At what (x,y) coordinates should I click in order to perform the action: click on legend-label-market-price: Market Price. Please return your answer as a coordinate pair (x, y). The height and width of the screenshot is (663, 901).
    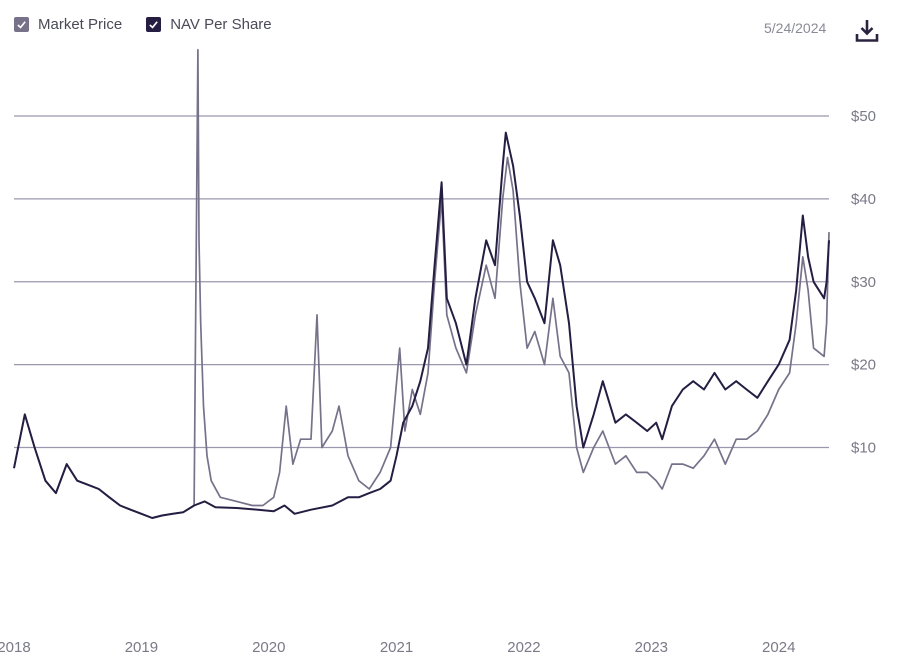
    Looking at the image, I should click on (80, 24).